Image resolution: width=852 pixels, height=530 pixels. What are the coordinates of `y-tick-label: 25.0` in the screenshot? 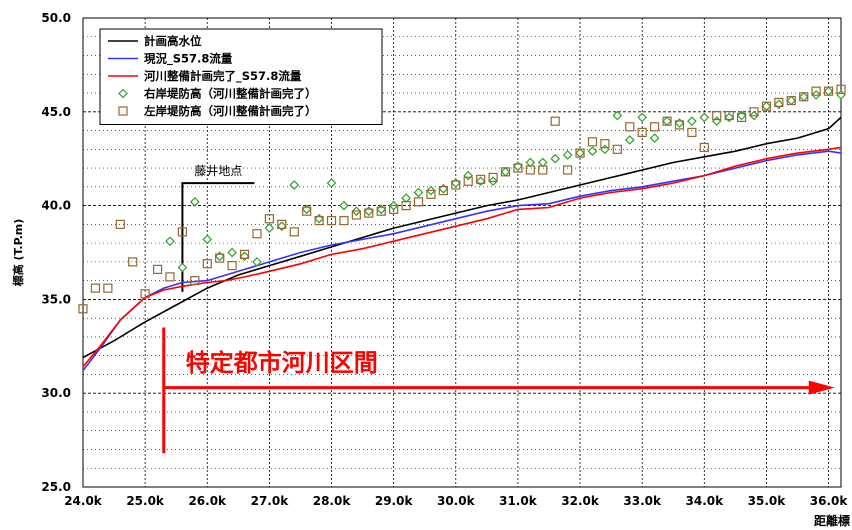 It's located at (56, 487).